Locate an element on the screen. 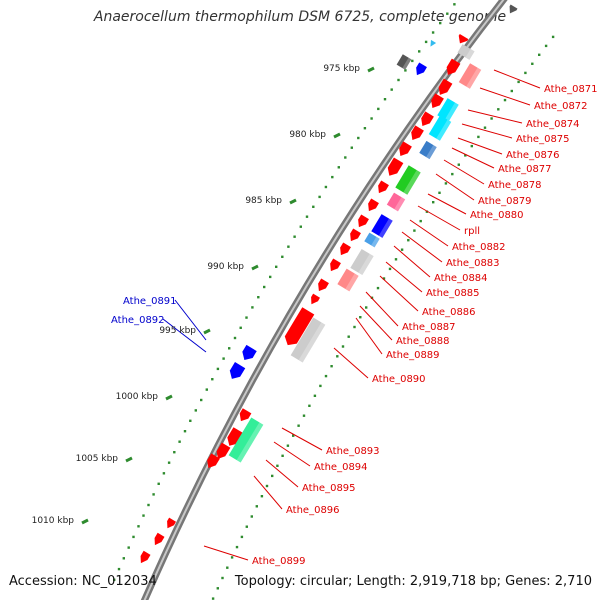 The width and height of the screenshot is (600, 600). gene-label: Athe_0872 is located at coordinates (561, 106).